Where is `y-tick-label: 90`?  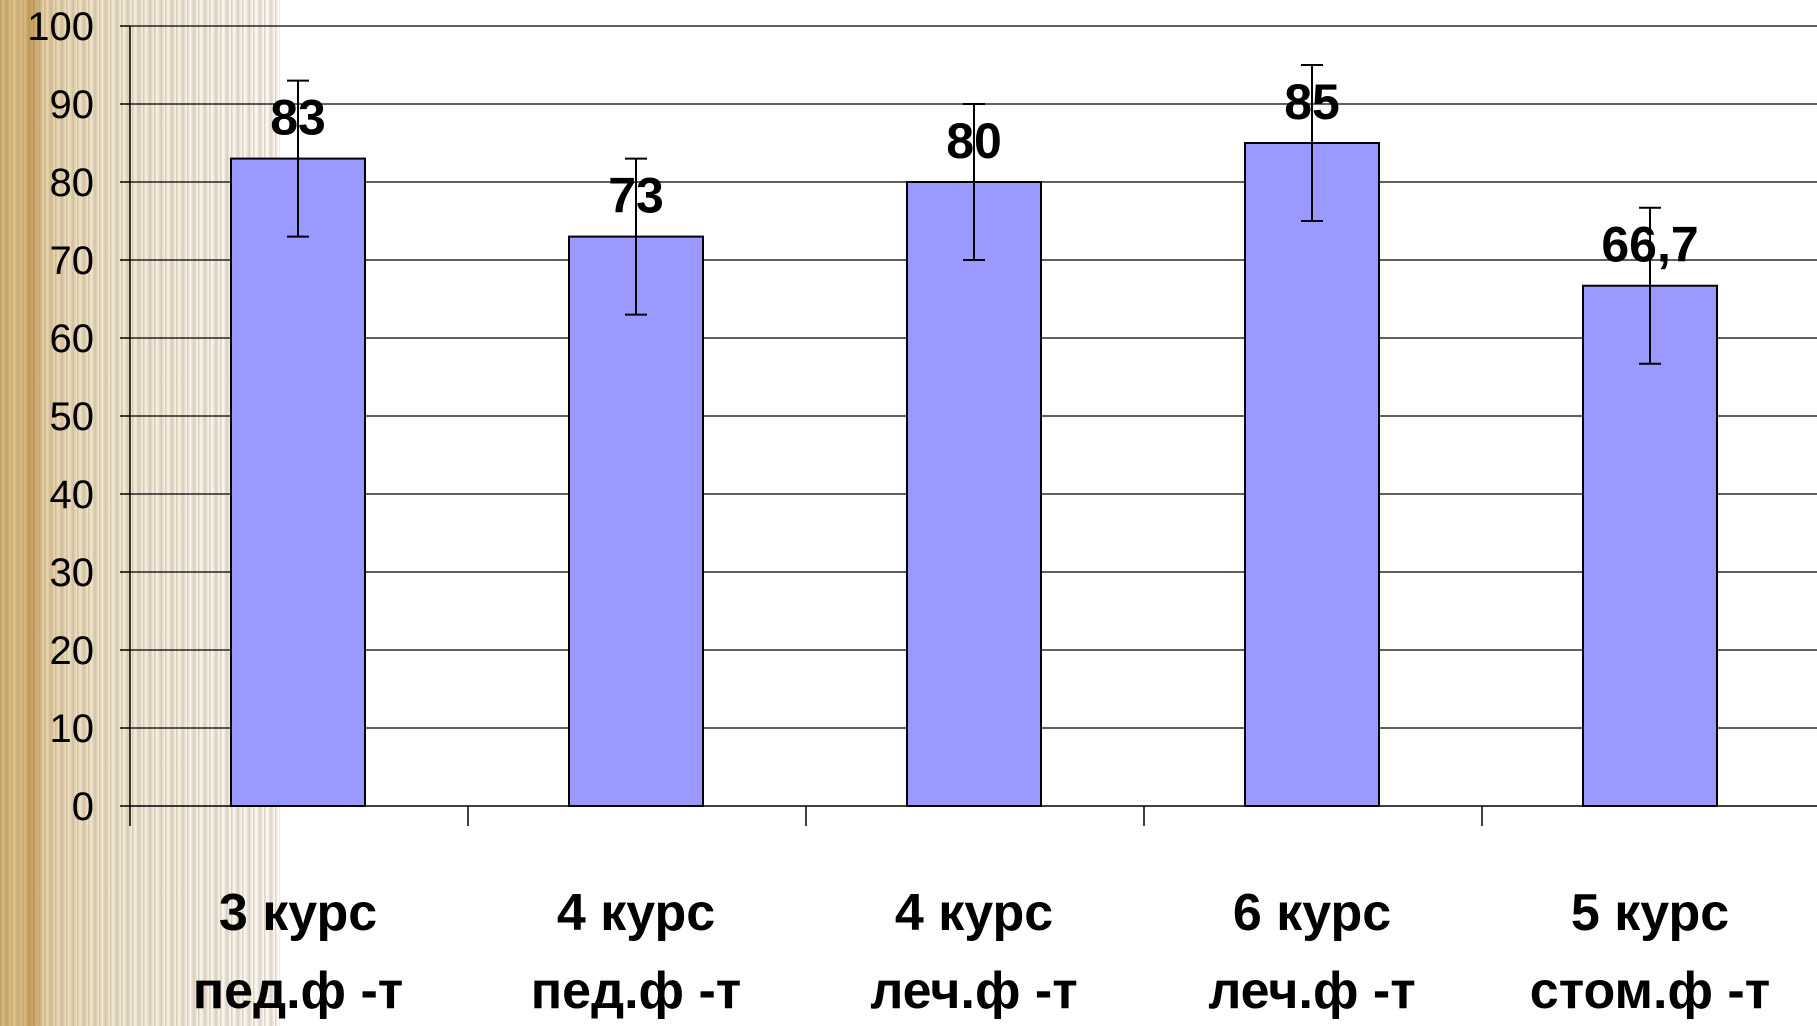 y-tick-label: 90 is located at coordinates (72, 105).